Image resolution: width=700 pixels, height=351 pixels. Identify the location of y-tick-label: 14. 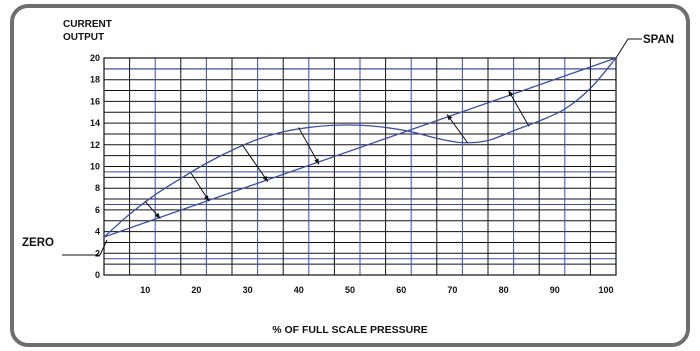
(95, 123).